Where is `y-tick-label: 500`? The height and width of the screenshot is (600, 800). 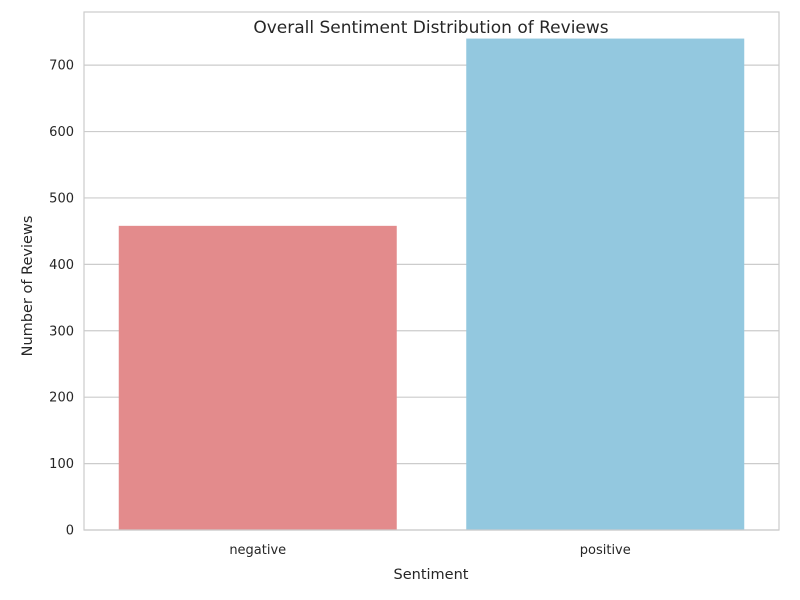
y-tick-label: 500 is located at coordinates (61, 198).